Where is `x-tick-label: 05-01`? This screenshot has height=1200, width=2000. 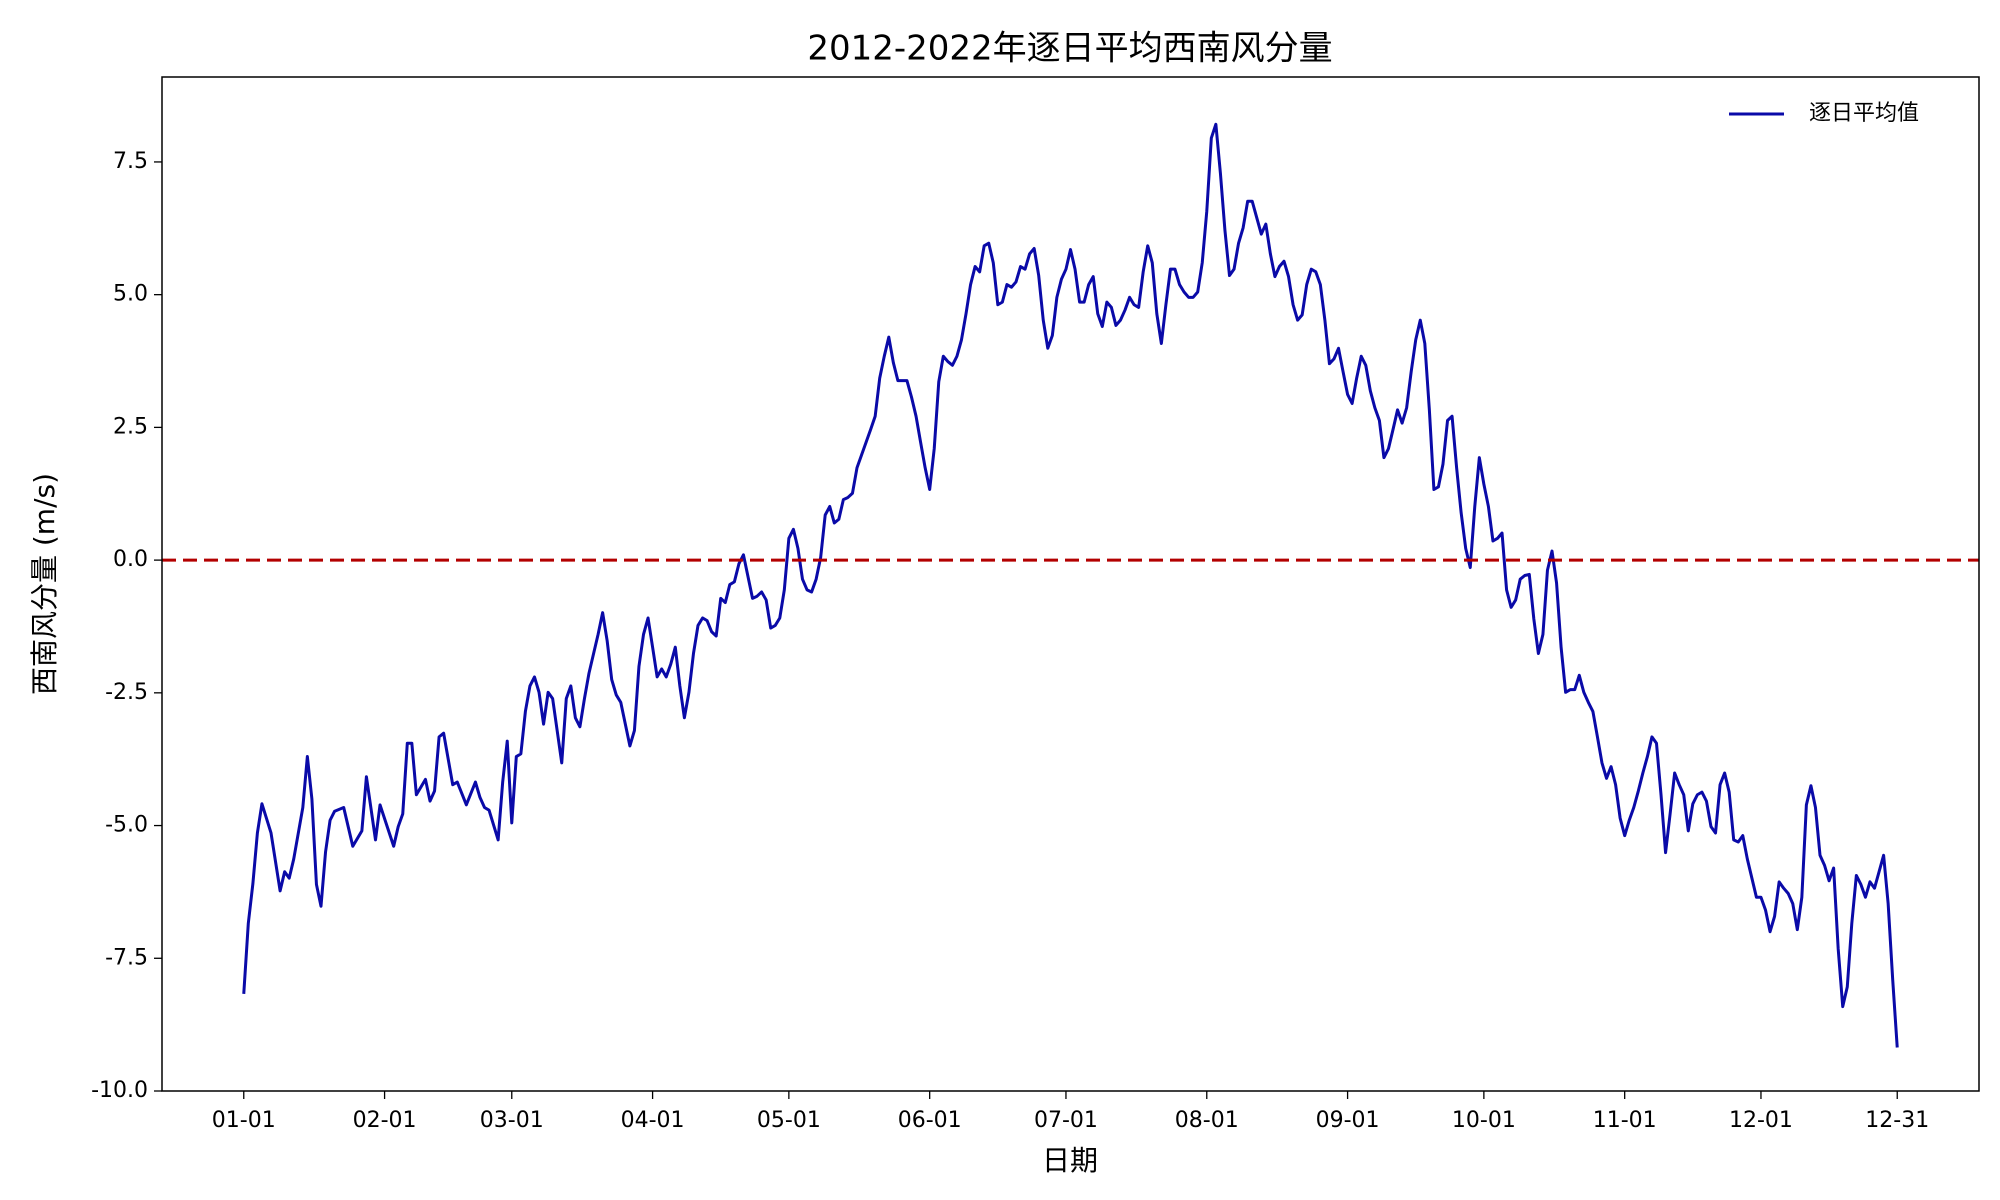 x-tick-label: 05-01 is located at coordinates (789, 1120).